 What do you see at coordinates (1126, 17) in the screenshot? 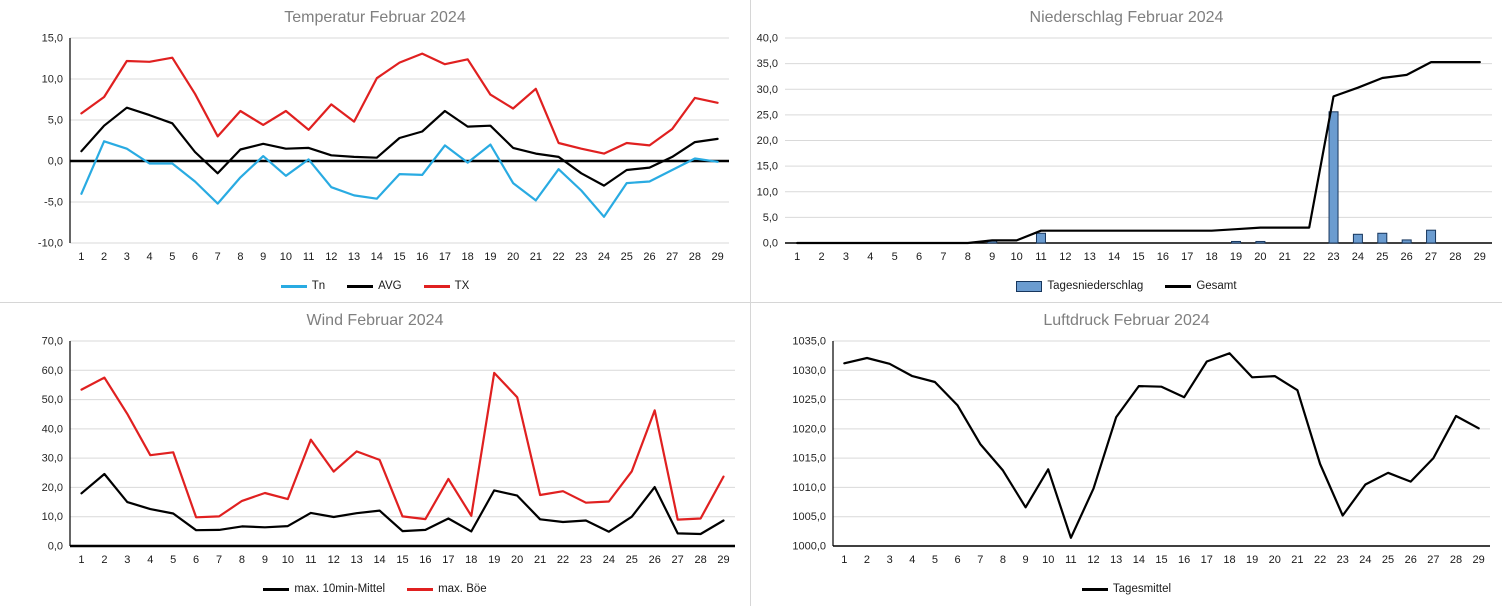
I see `chart-title: Niederschlag Februar 2024` at bounding box center [1126, 17].